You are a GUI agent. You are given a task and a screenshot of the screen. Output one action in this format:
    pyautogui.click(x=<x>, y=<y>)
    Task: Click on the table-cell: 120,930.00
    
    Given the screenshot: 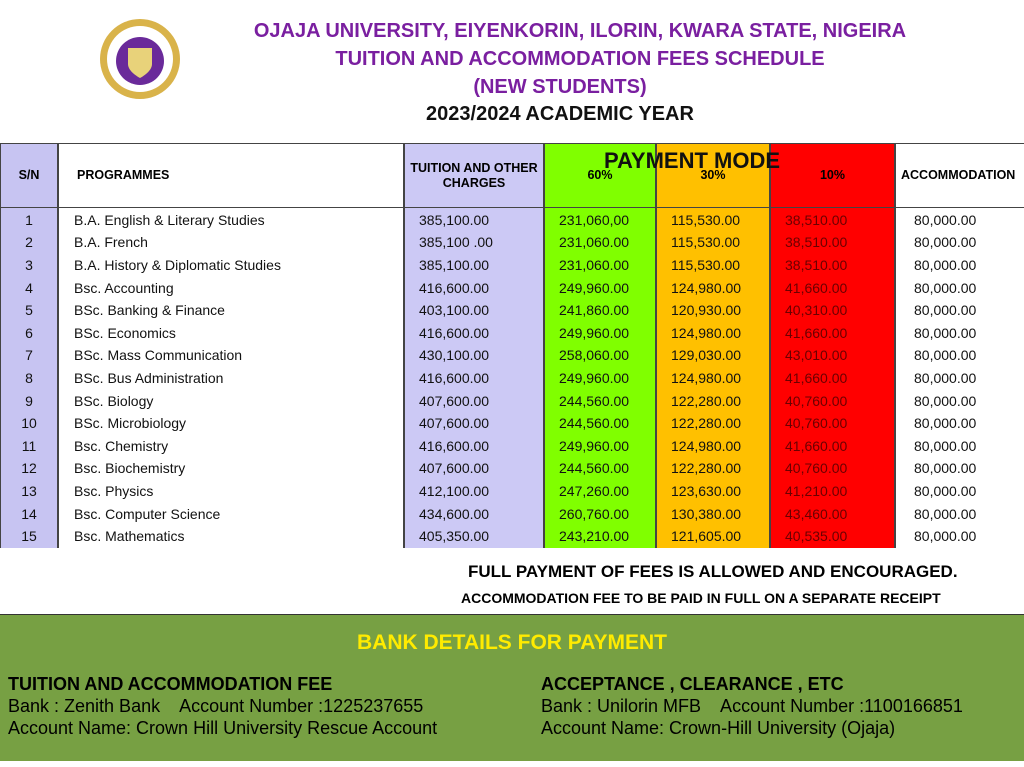 What is the action you would take?
    pyautogui.click(x=713, y=310)
    